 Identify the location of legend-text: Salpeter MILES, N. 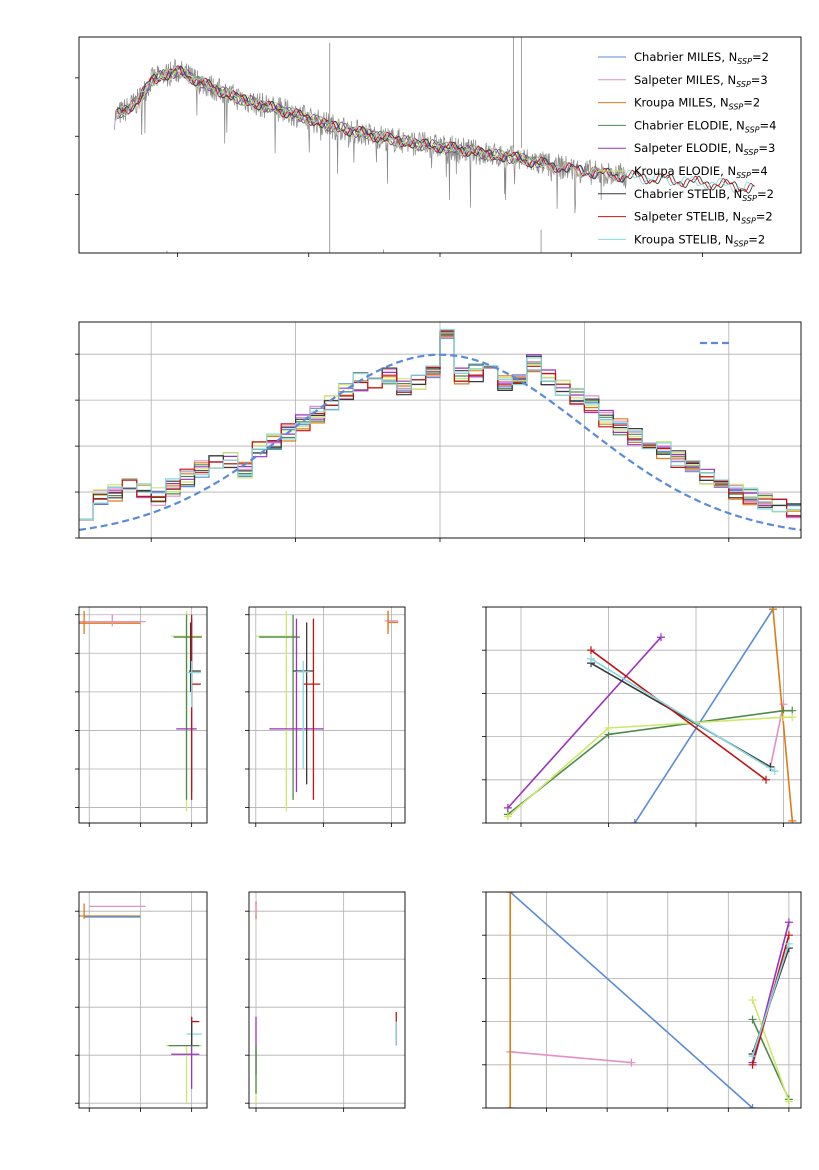
(685, 80).